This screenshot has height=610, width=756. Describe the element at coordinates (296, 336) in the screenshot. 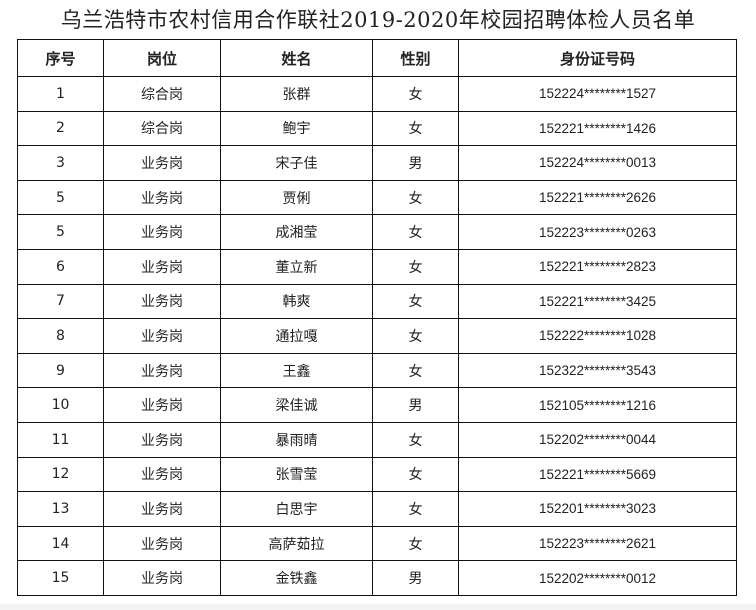

I see `cell-name: 通拉嘎` at that location.